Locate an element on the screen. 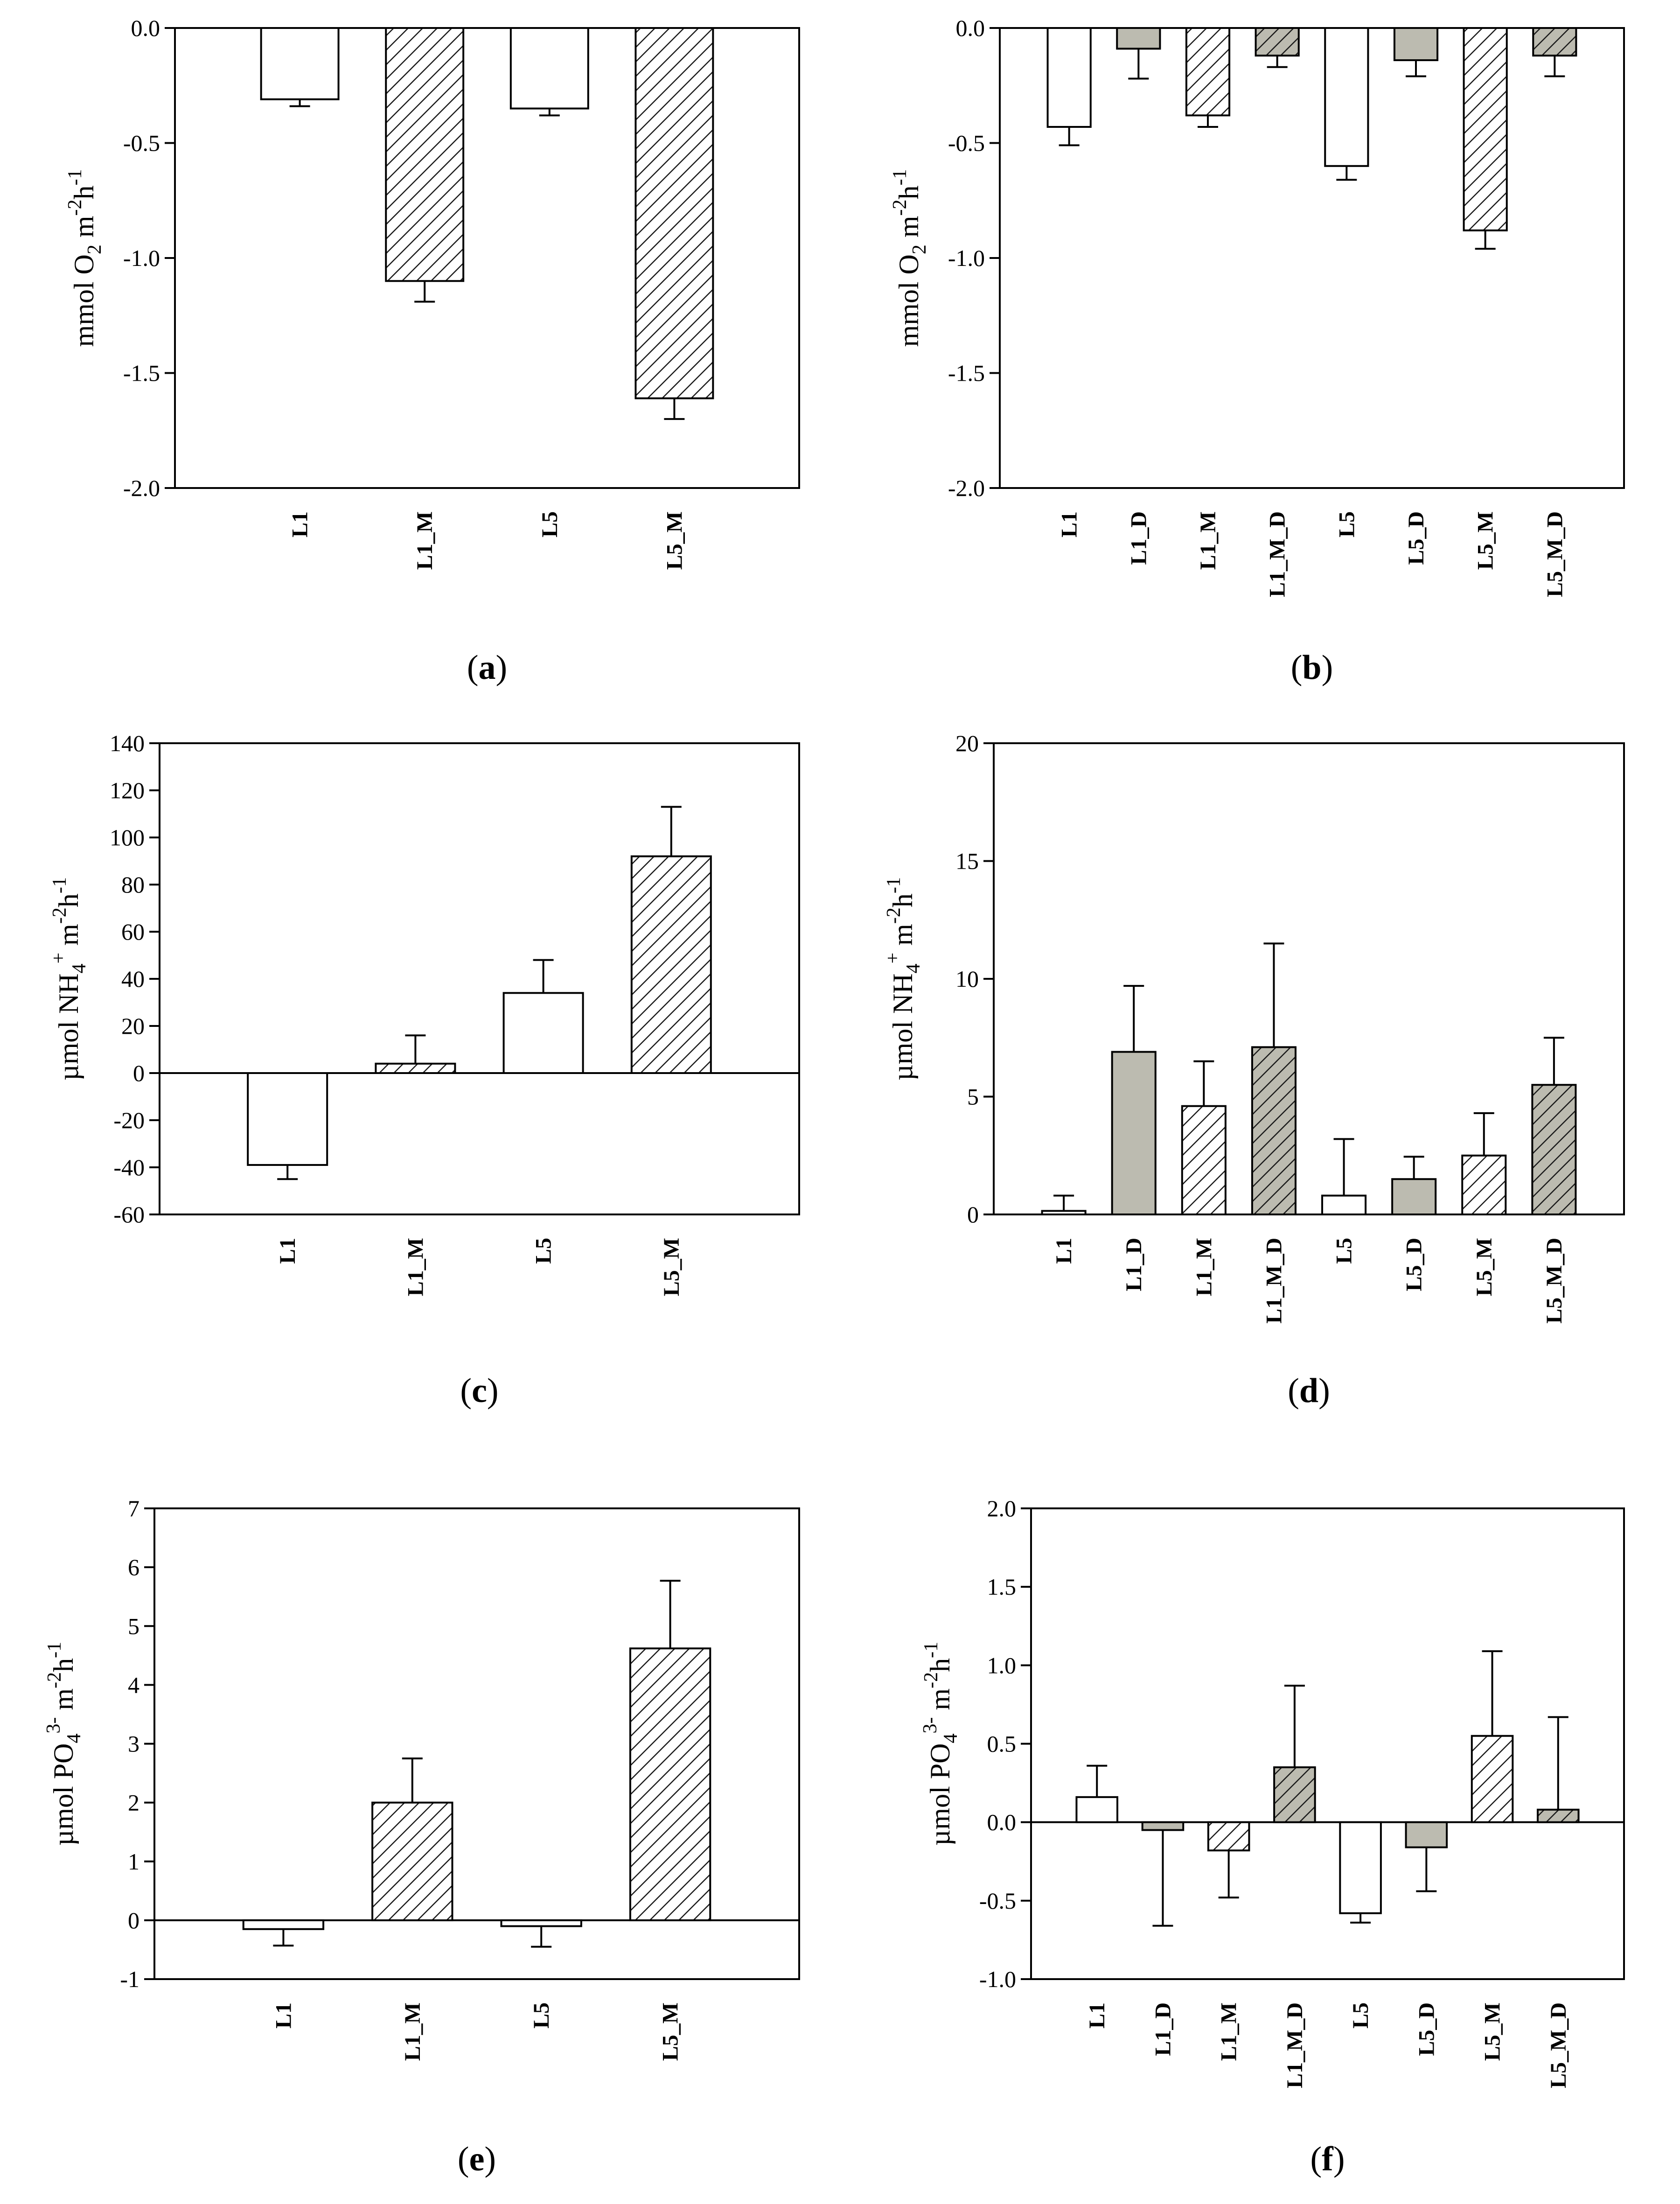 This screenshot has height=2204, width=1680. bar-b-L1_D is located at coordinates (1139, 38).